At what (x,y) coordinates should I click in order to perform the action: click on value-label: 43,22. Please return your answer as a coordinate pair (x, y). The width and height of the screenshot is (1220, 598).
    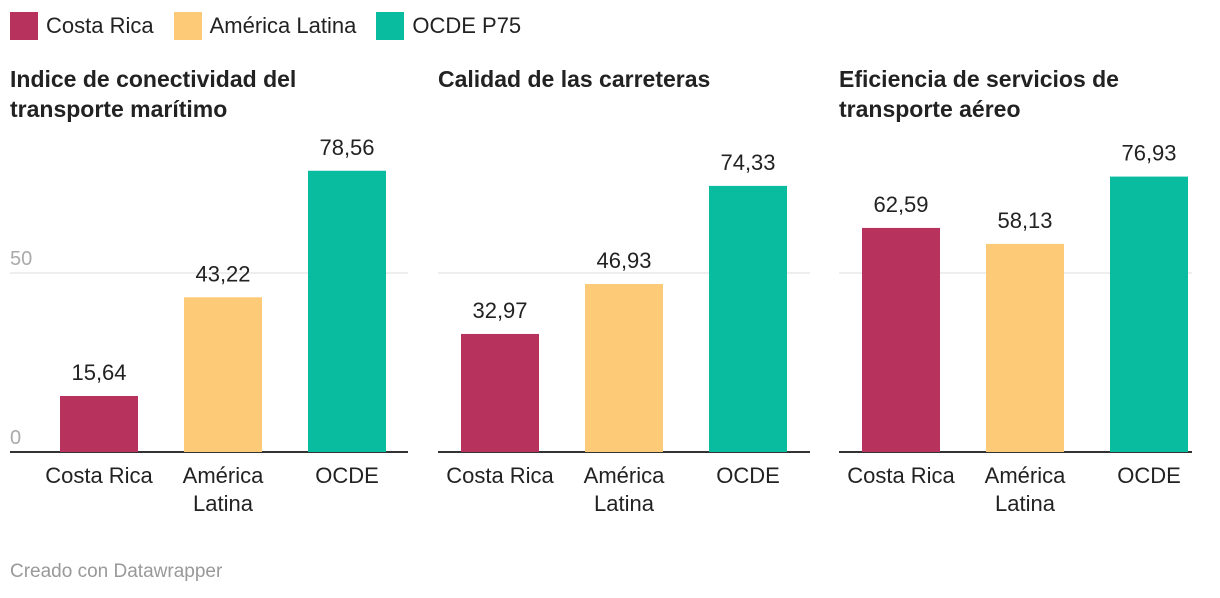
    Looking at the image, I should click on (222, 273).